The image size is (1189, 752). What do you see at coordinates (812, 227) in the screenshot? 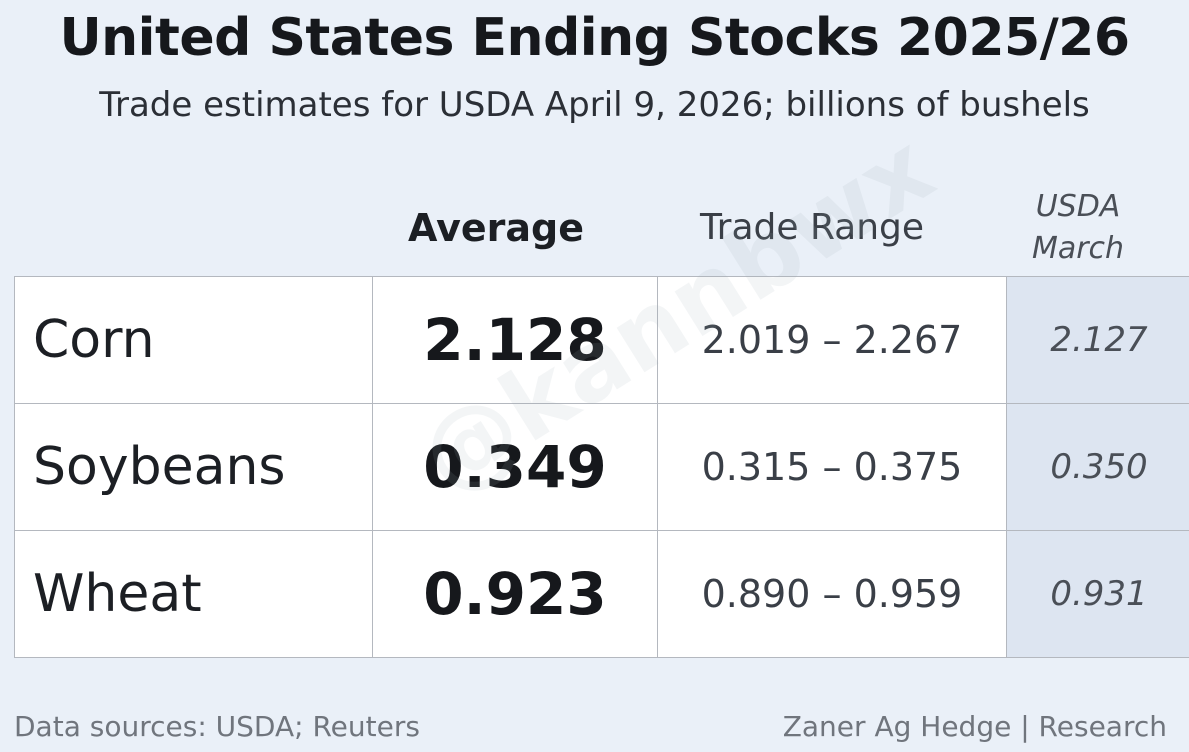
I see `column-header-trade-range: Trade Range` at bounding box center [812, 227].